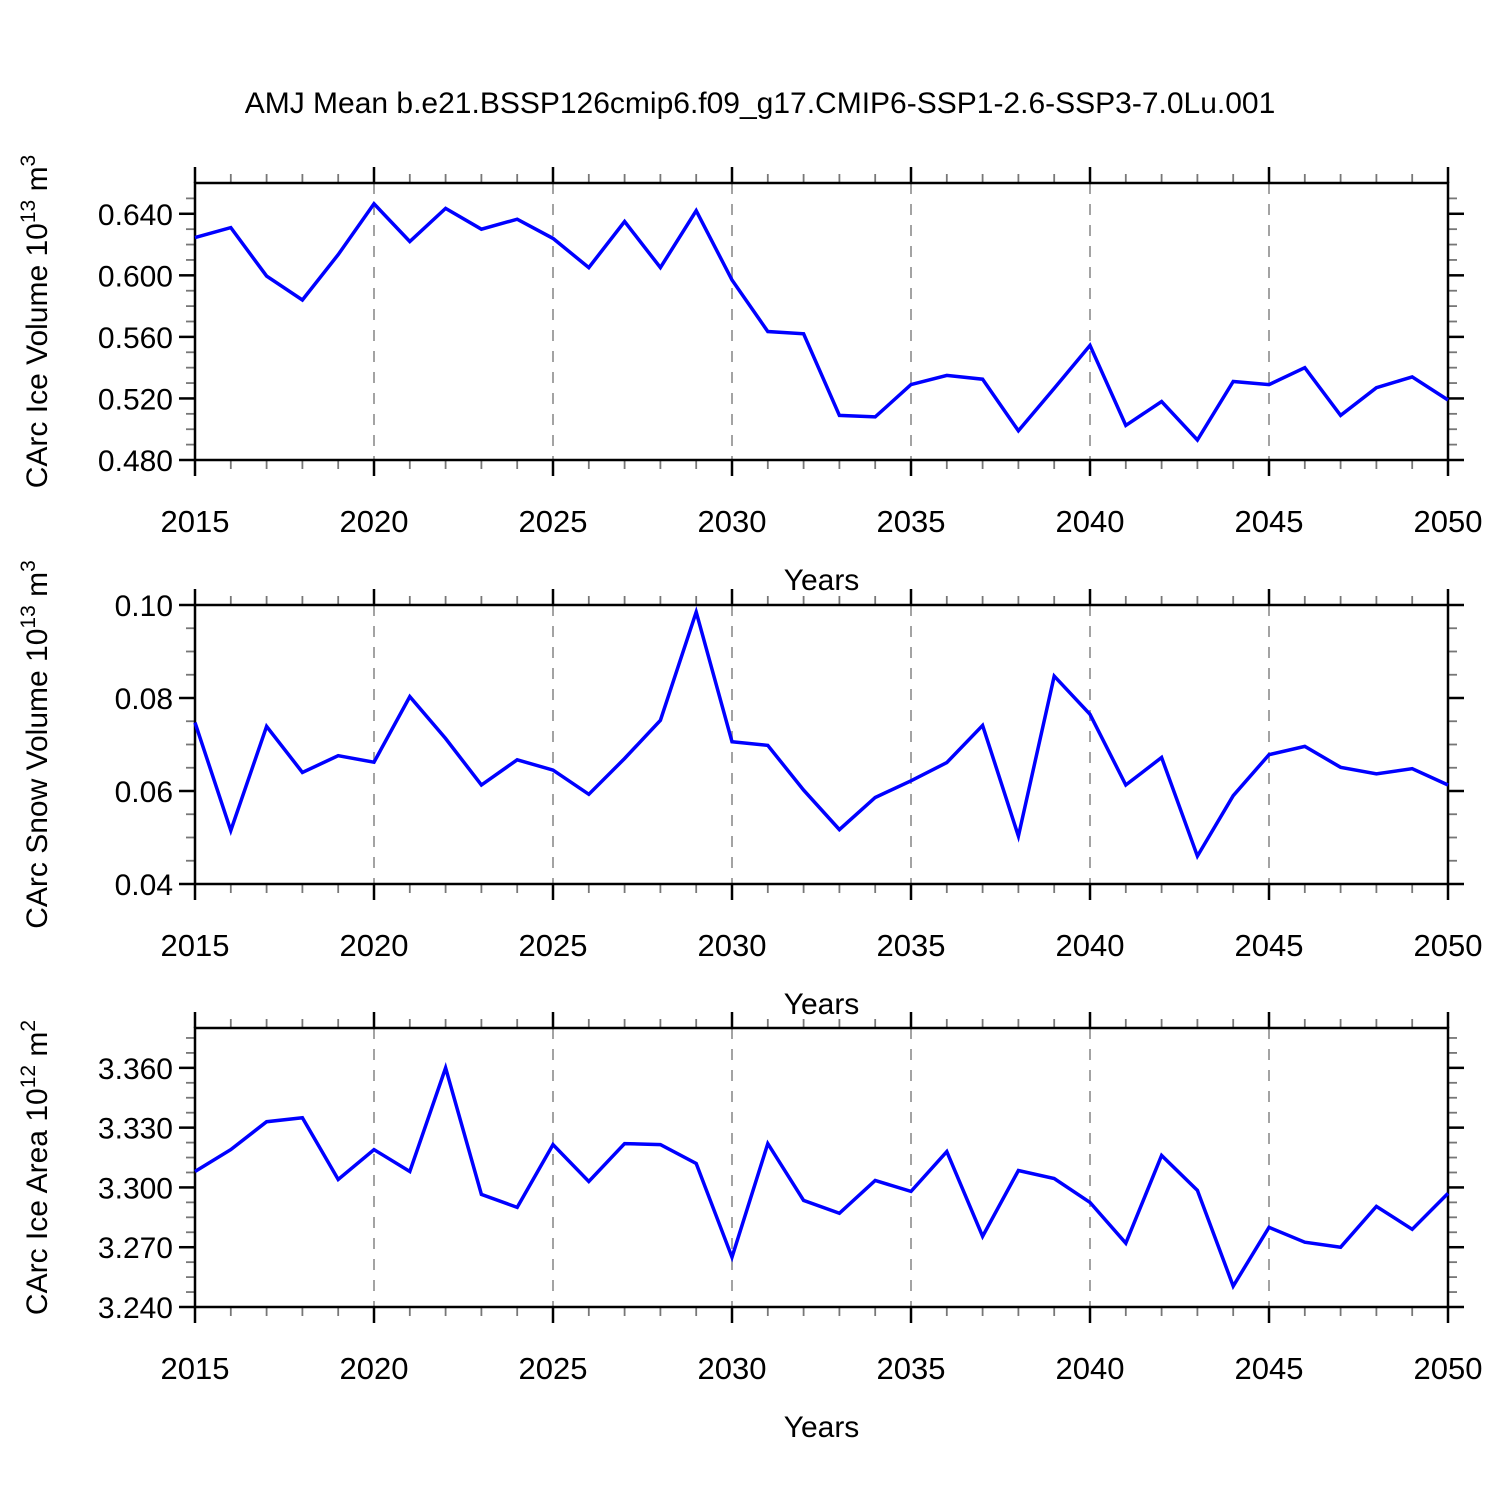 This screenshot has width=1500, height=1500. I want to click on y-axis-title: CArc Ice Area 1012 m2, so click(35, 1167).